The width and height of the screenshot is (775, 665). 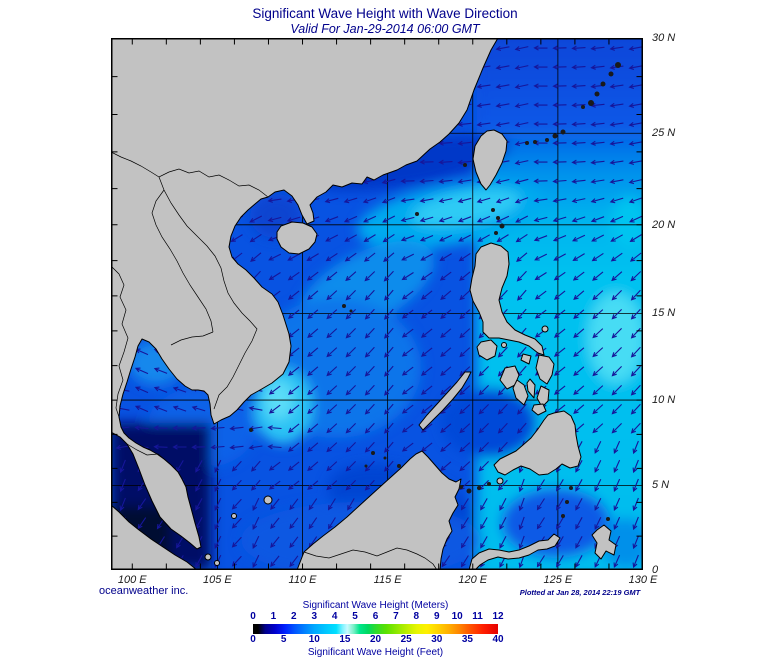 What do you see at coordinates (661, 485) in the screenshot?
I see `lat-label: 5 N` at bounding box center [661, 485].